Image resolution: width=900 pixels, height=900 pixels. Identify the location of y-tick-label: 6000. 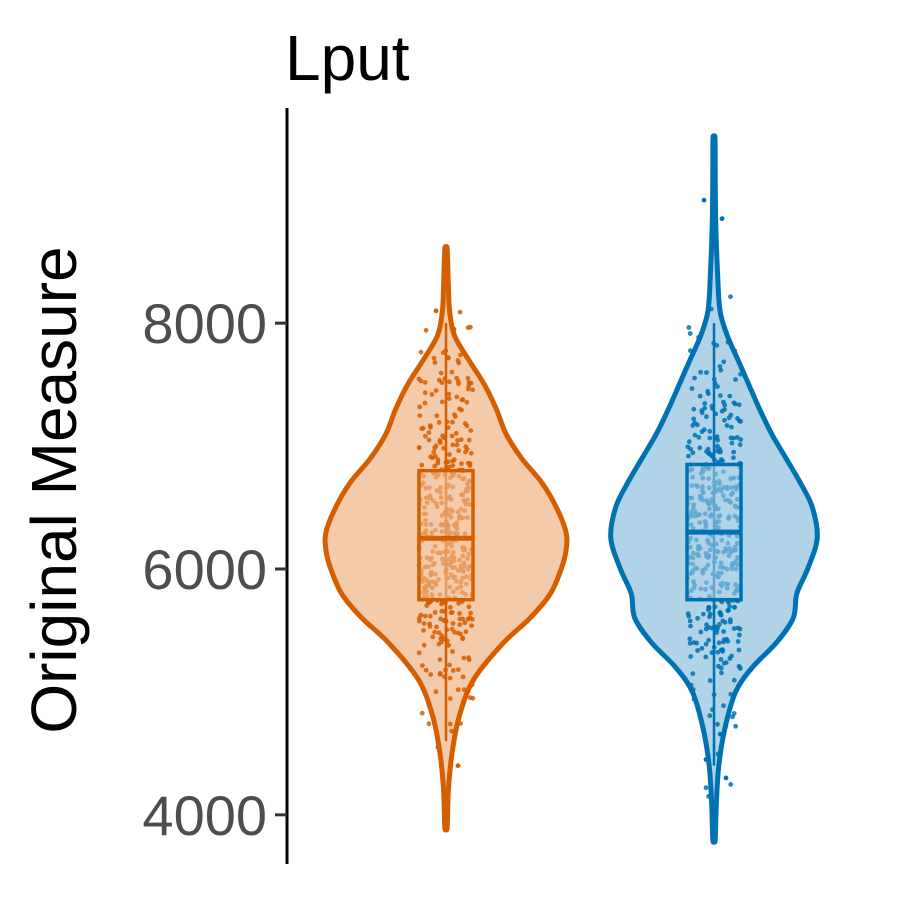
(204, 569).